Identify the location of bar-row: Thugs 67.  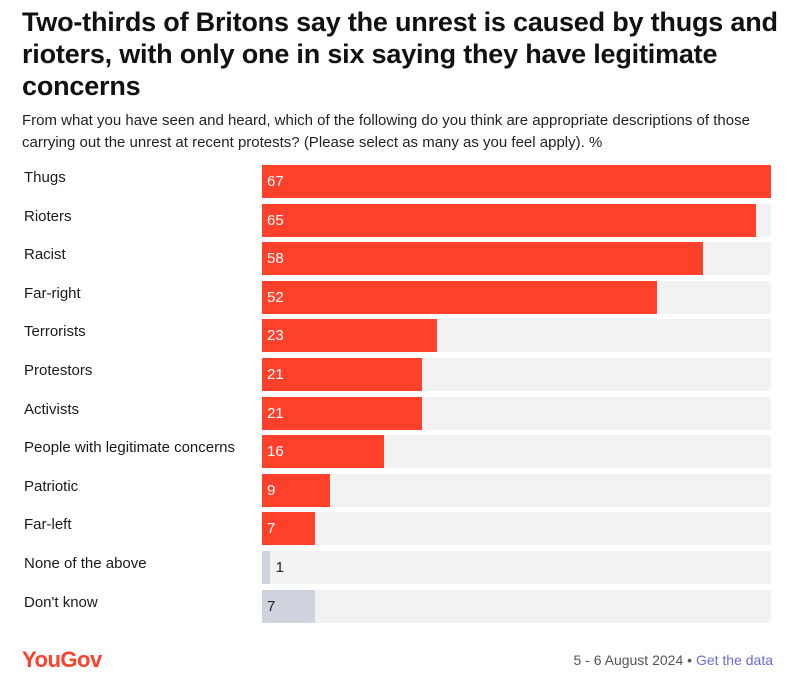
(403, 181).